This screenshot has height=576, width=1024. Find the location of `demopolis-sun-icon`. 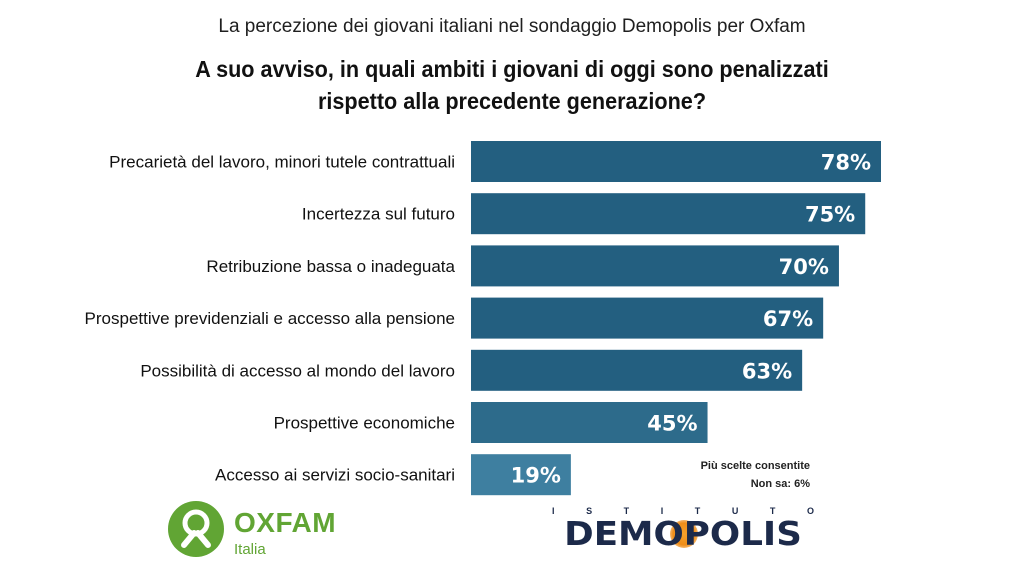

demopolis-sun-icon is located at coordinates (684, 534).